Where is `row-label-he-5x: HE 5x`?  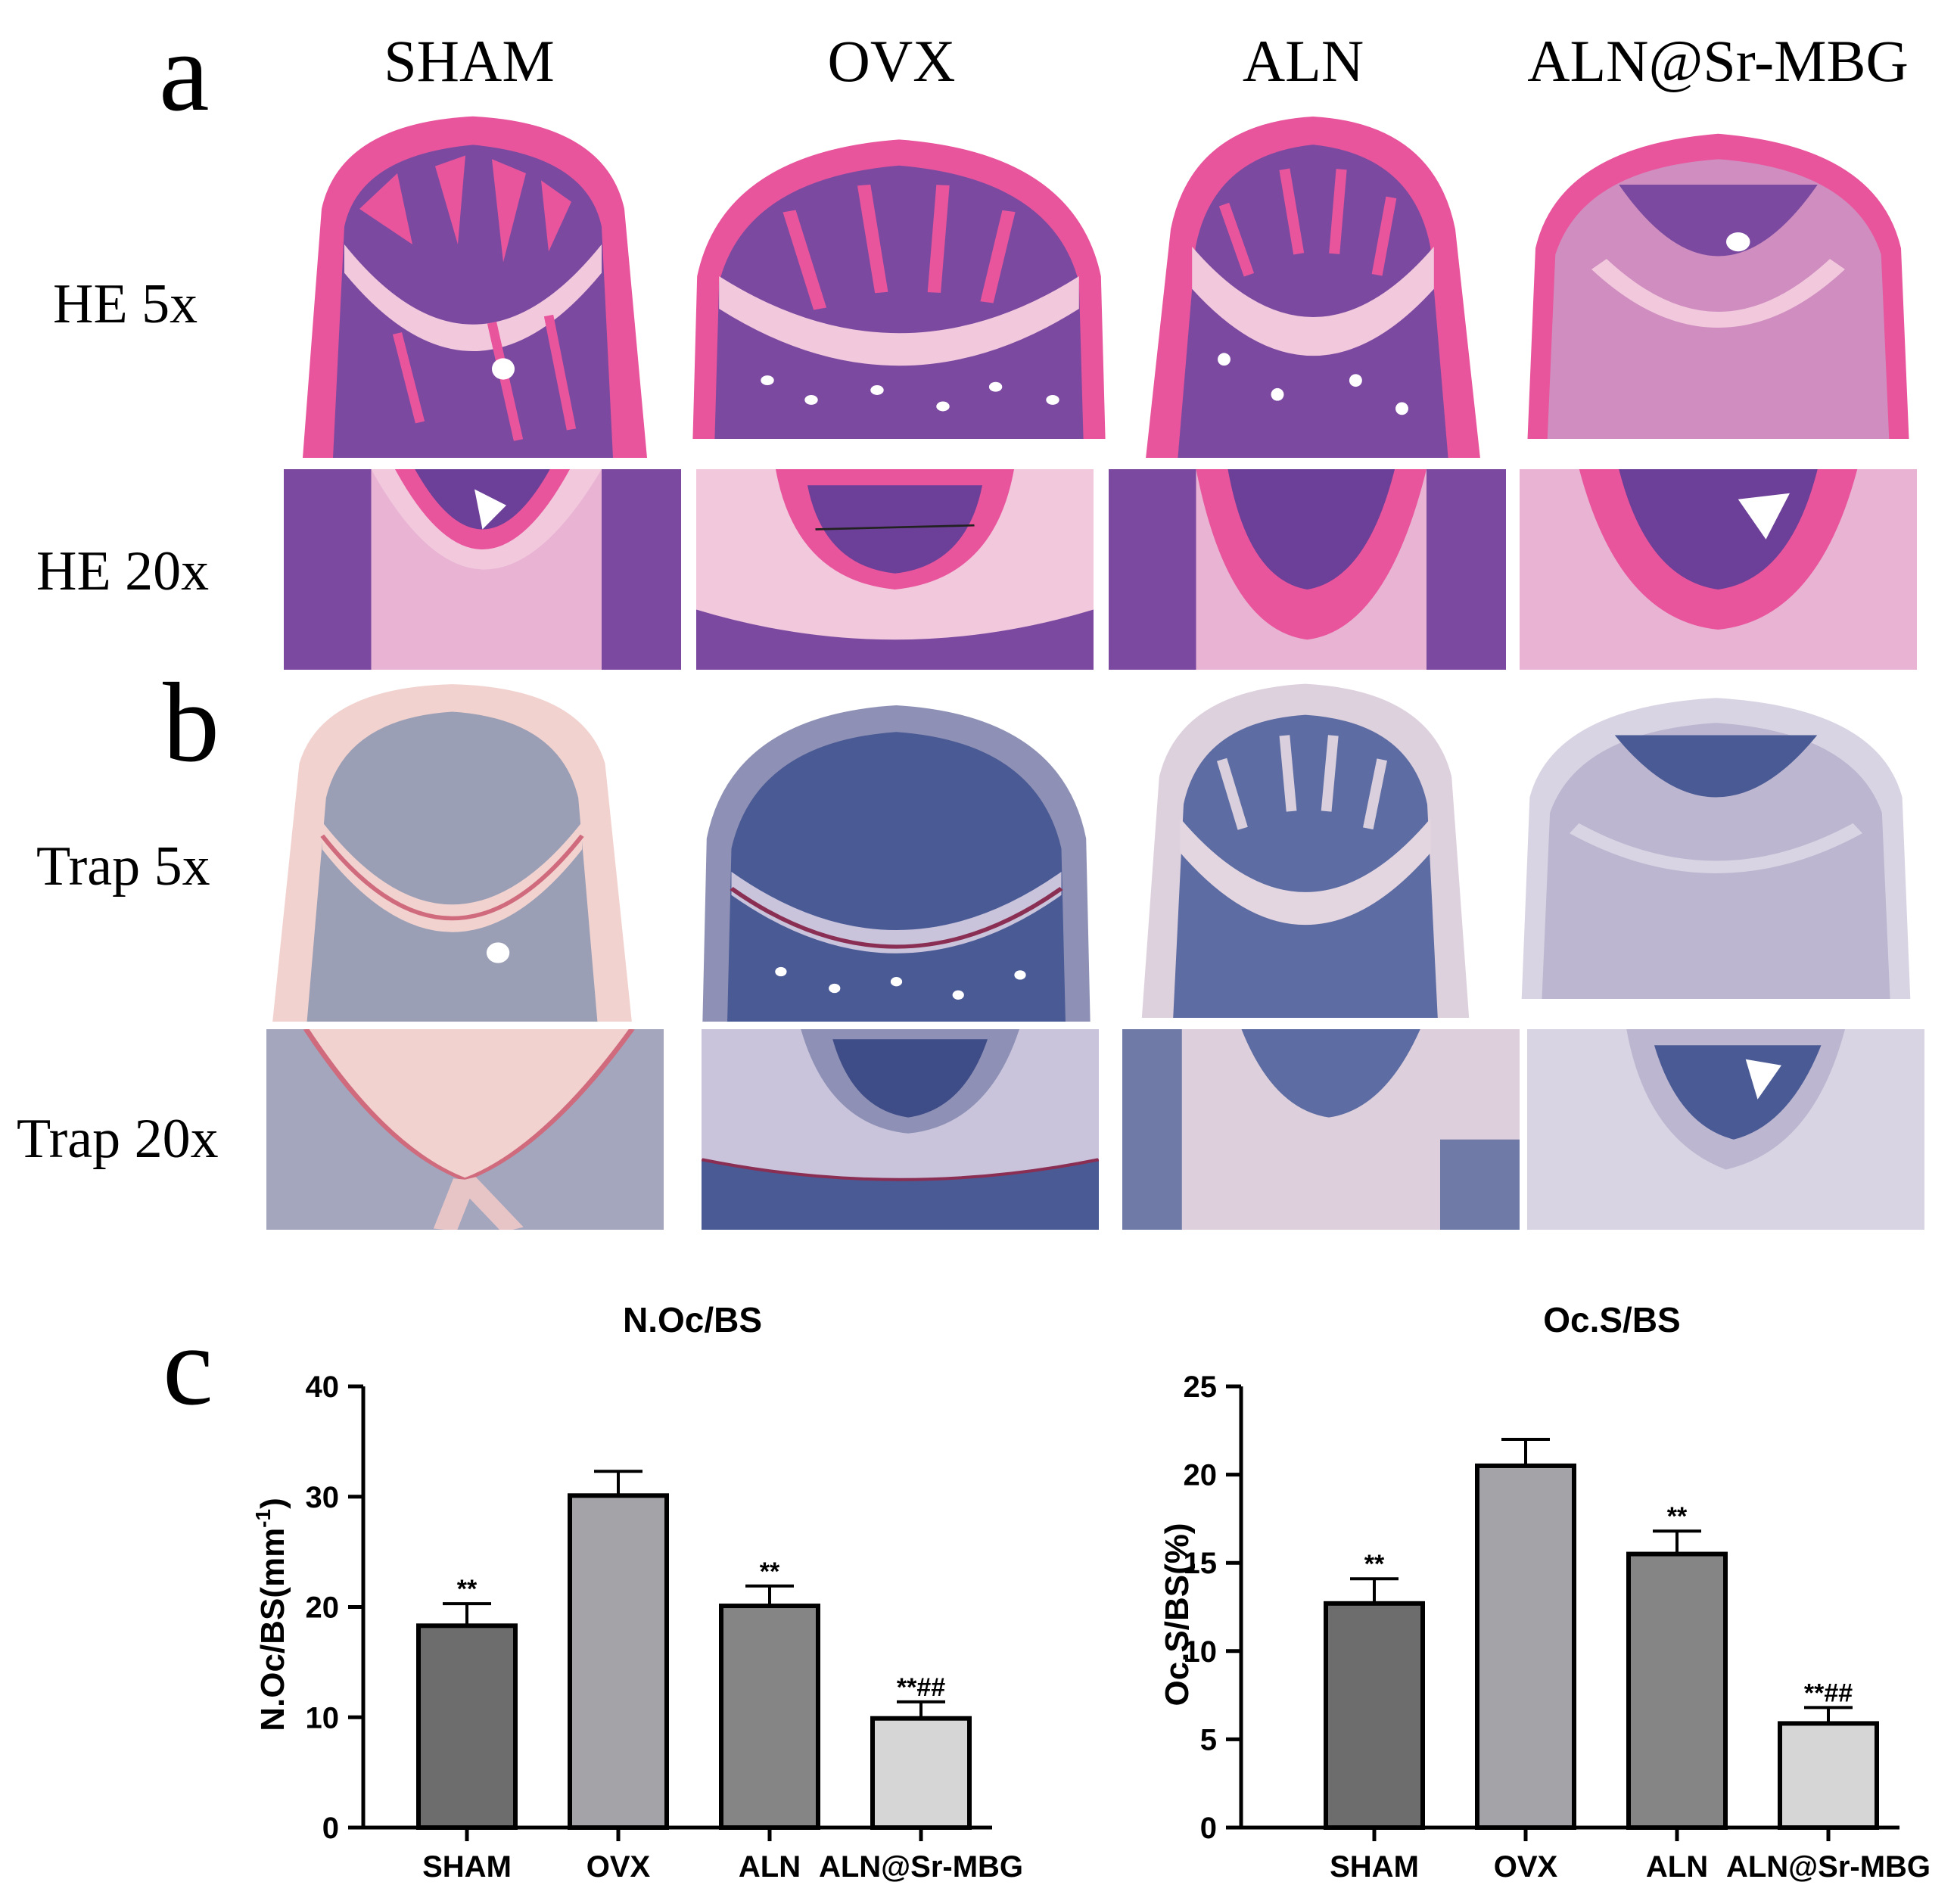
row-label-he-5x: HE 5x is located at coordinates (125, 304).